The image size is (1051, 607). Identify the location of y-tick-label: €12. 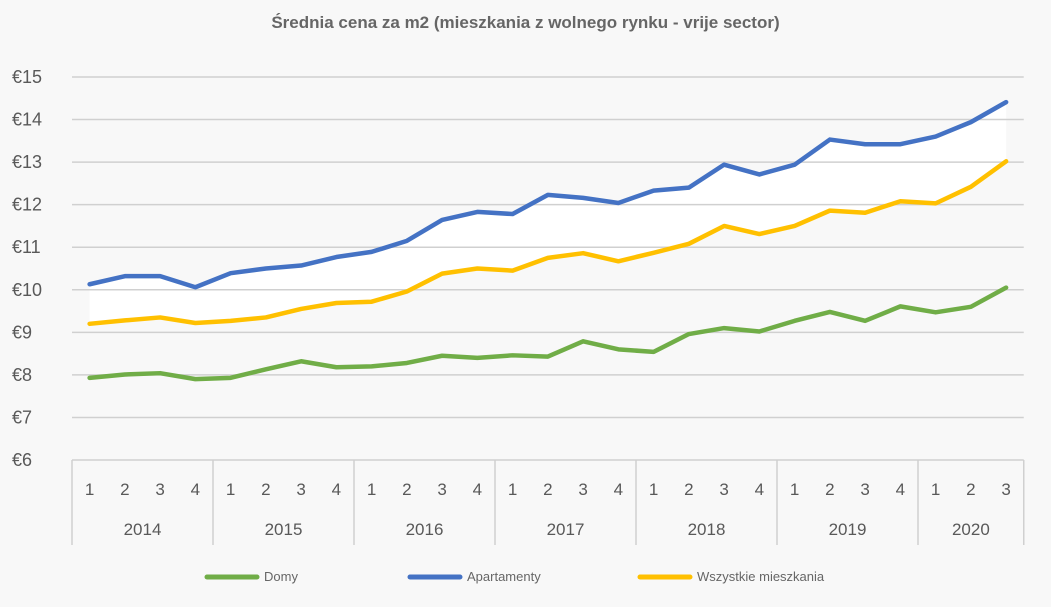
(27, 205).